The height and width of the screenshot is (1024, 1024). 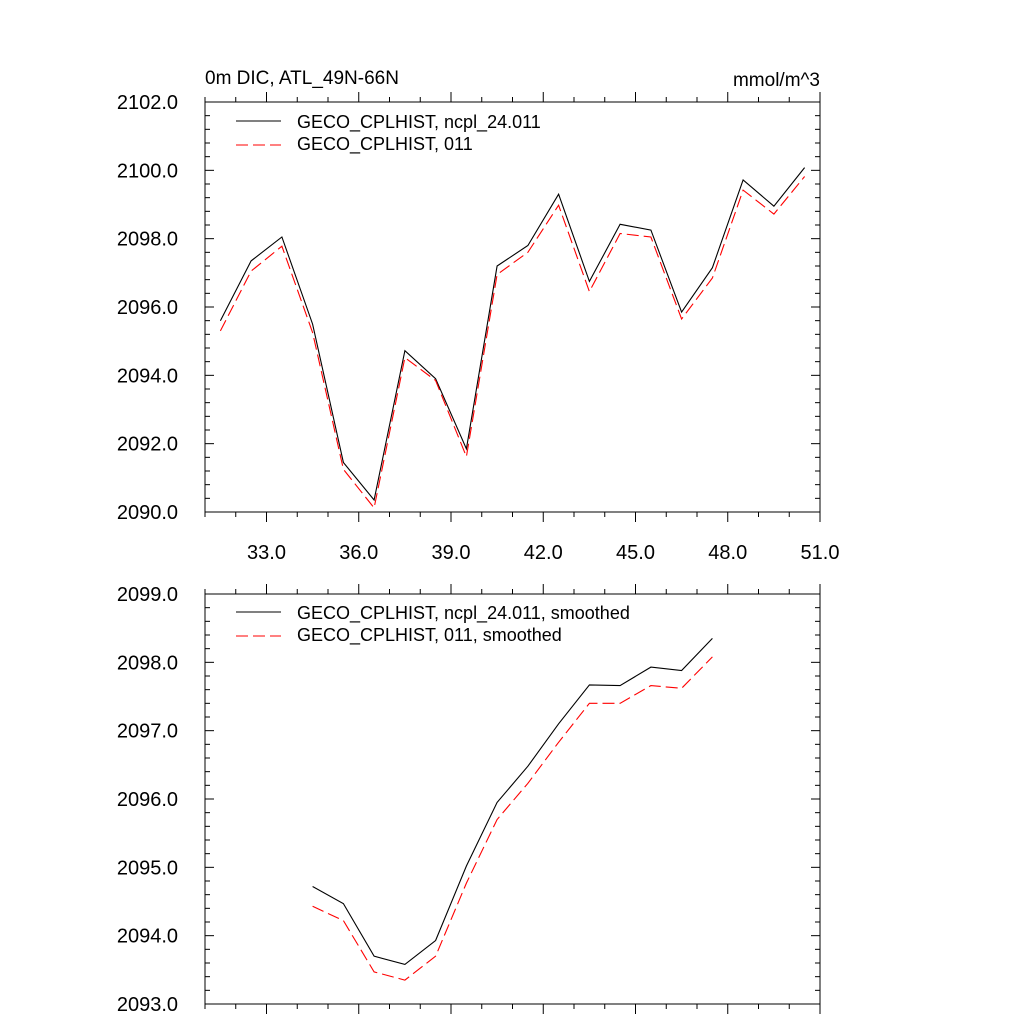 I want to click on legend-label-series-2: GECO_CPLHIST, 011, so click(x=385, y=144).